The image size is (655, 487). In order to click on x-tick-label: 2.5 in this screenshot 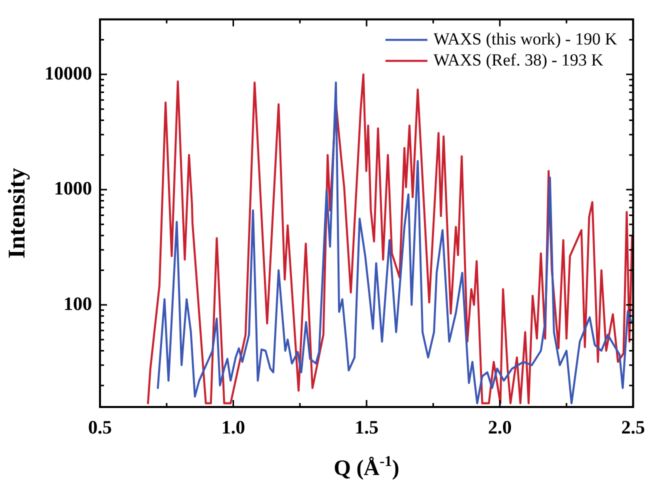, I will do `click(633, 427)`.